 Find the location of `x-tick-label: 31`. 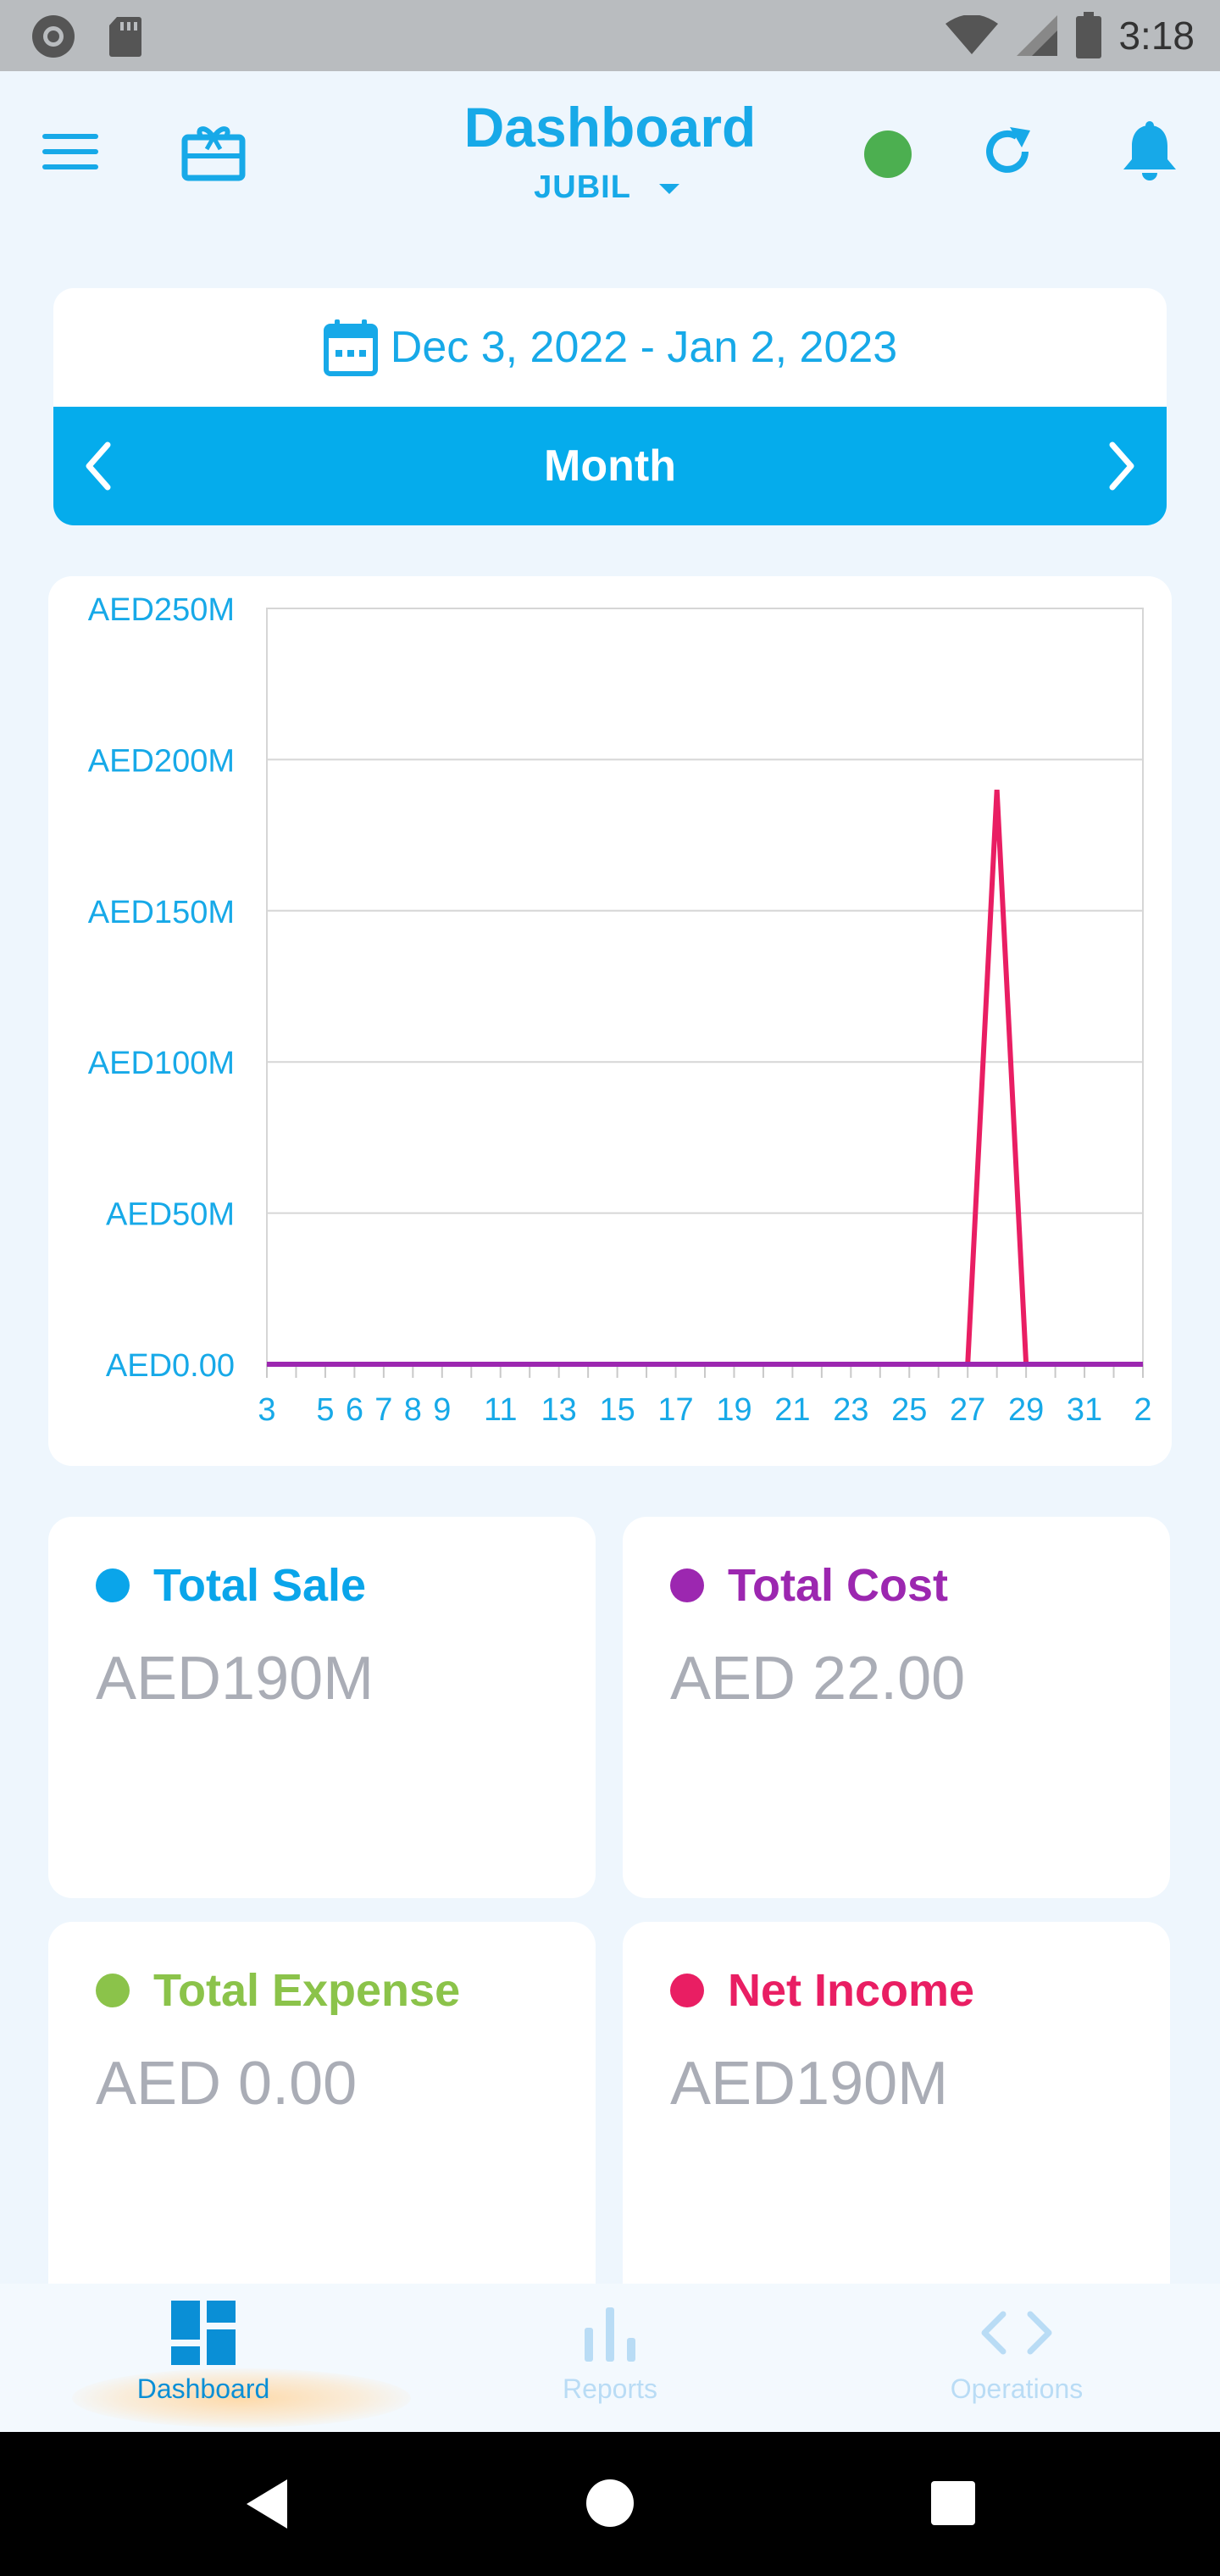

x-tick-label: 31 is located at coordinates (1084, 1410).